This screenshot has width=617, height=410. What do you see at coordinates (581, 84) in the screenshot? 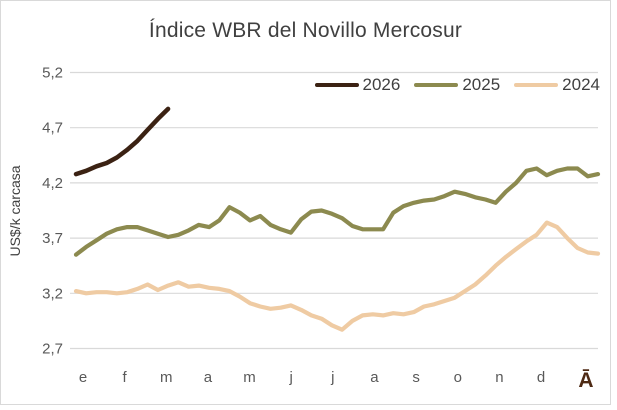
I see `legend-label-2024: 2024` at bounding box center [581, 84].